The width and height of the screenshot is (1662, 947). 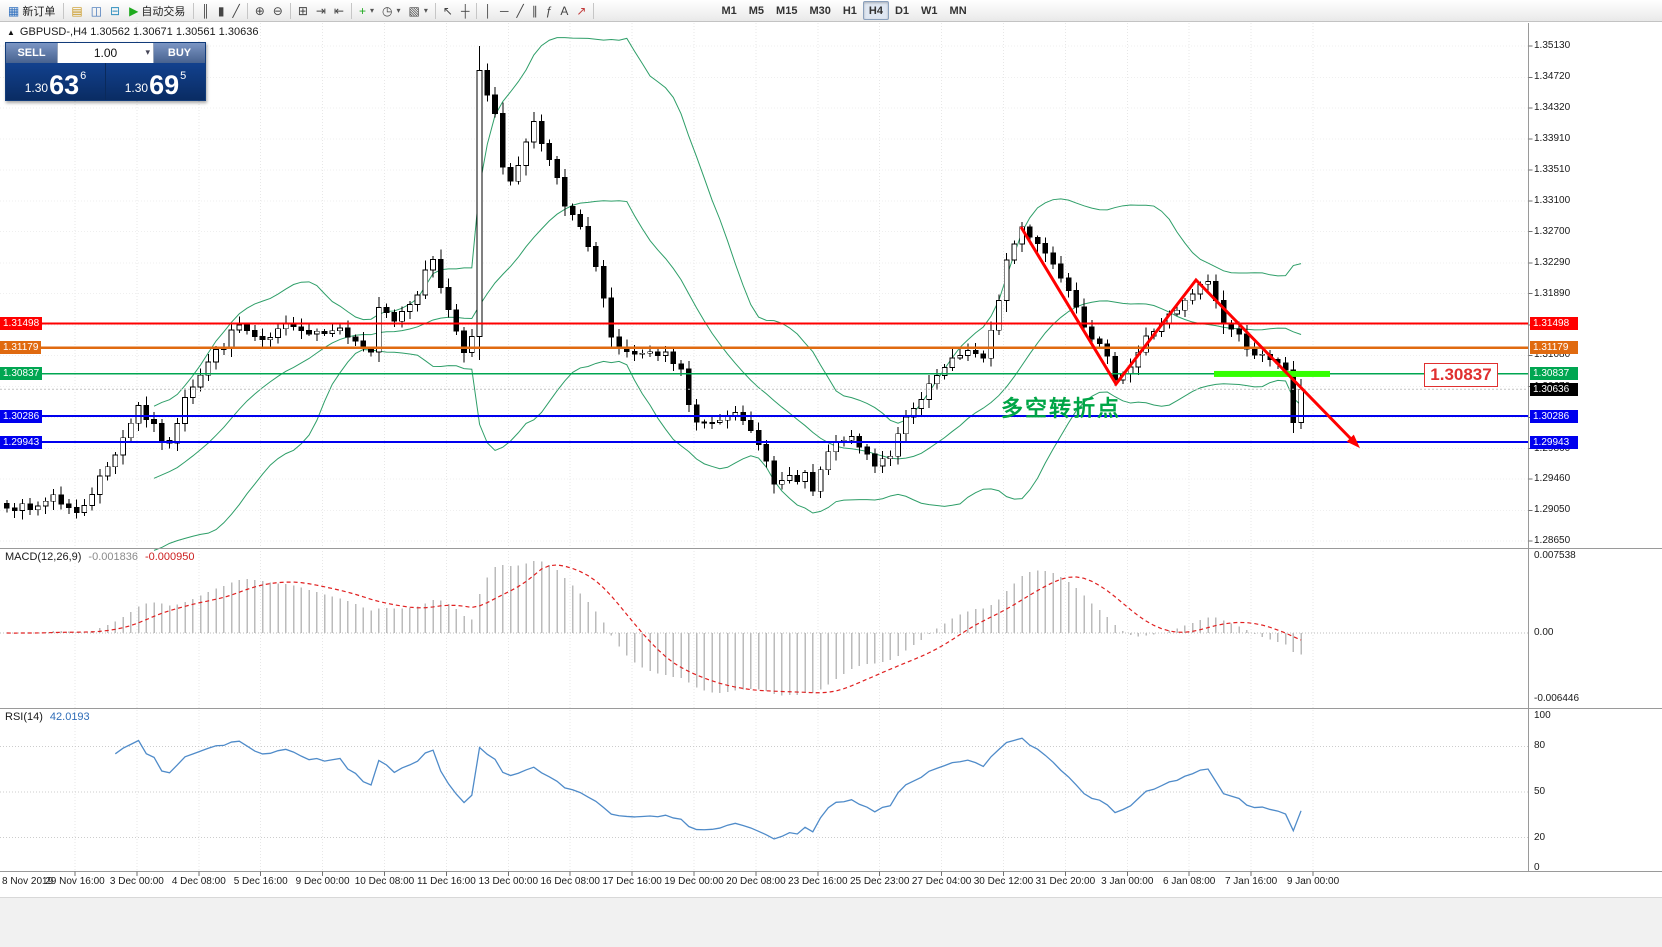 What do you see at coordinates (831, 922) in the screenshot?
I see `bottom-strip` at bounding box center [831, 922].